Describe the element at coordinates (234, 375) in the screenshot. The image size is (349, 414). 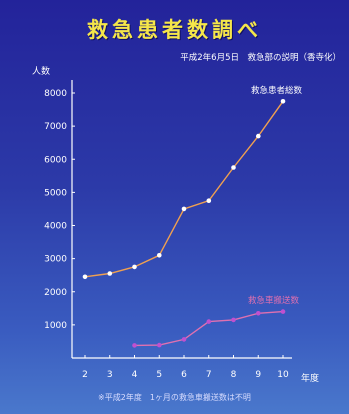
I see `x-tick-label: 8` at that location.